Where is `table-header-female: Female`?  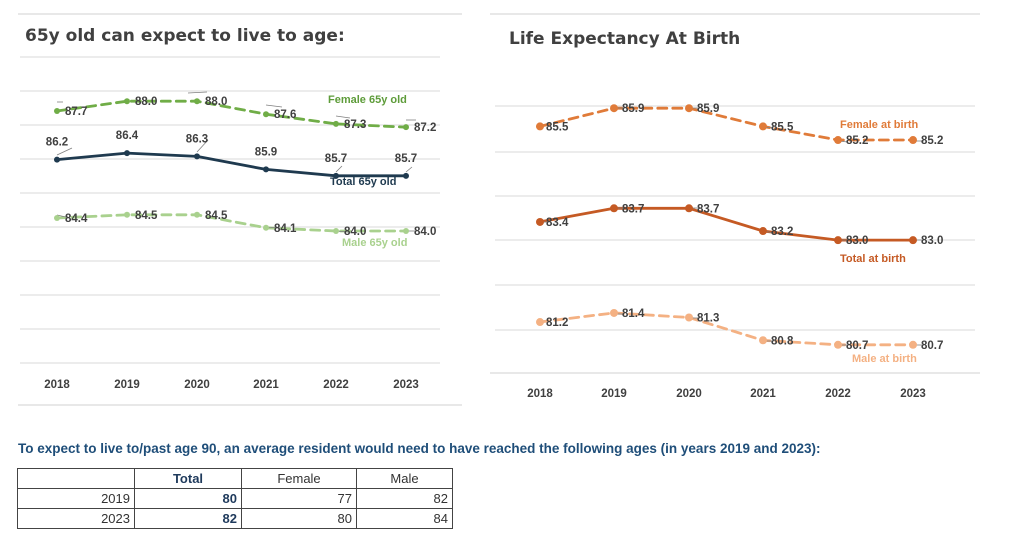 table-header-female: Female is located at coordinates (299, 478).